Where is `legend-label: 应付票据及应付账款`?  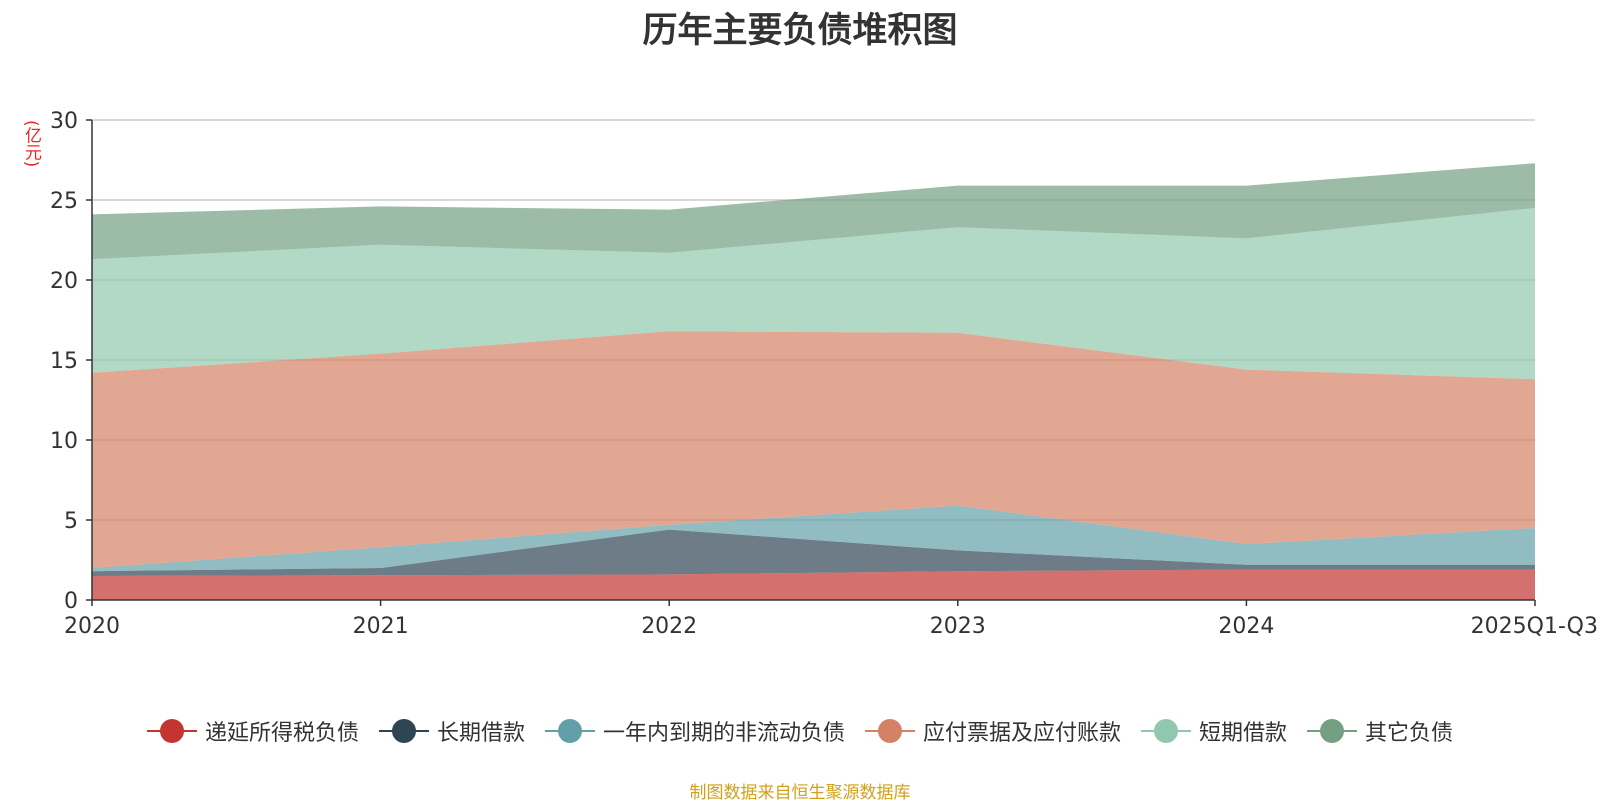 legend-label: 应付票据及应付账款 is located at coordinates (1022, 733).